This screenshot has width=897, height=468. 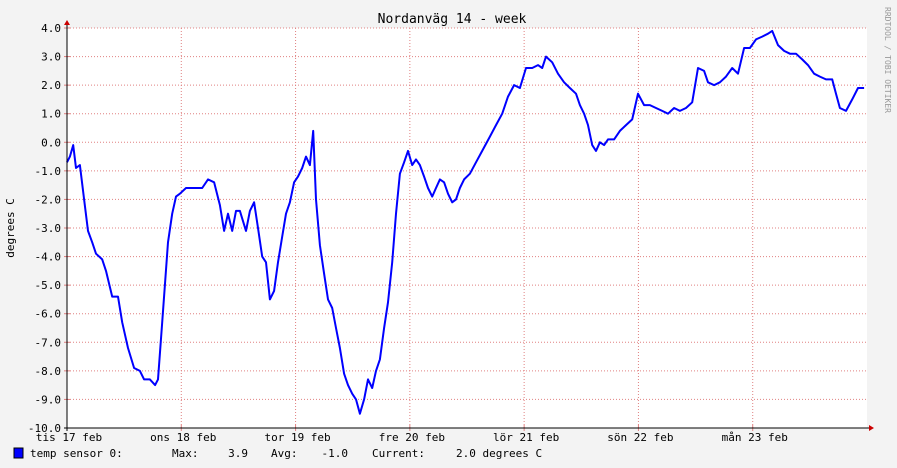 I want to click on y-tick-label: -7.0, so click(x=48, y=342).